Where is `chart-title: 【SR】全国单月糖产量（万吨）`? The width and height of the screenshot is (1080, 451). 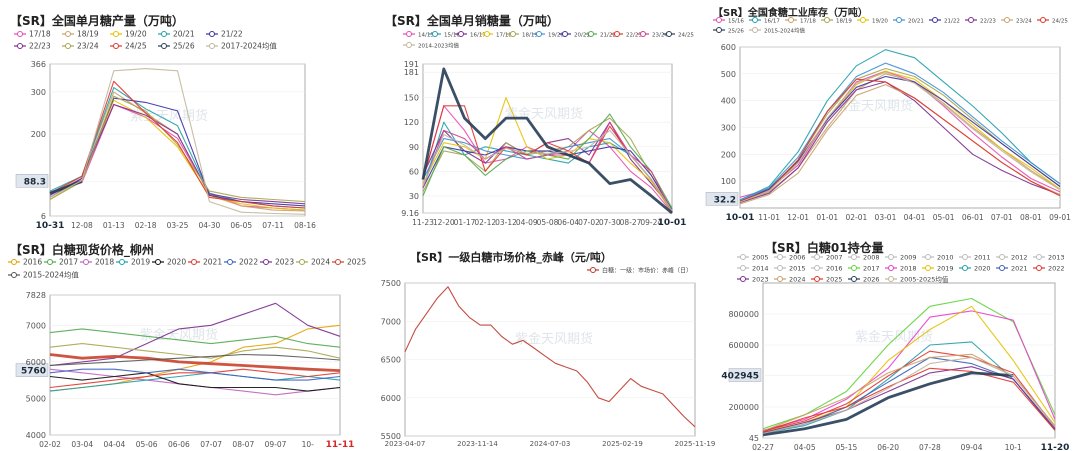 chart-title: 【SR】全国单月糖产量（万吨） is located at coordinates (97, 21).